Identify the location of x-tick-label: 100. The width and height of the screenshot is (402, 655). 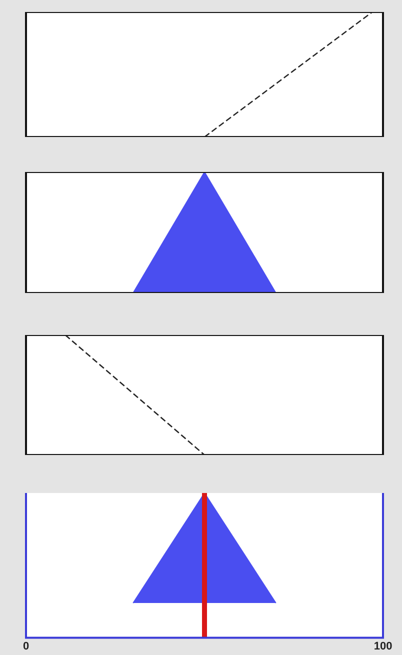
(383, 646).